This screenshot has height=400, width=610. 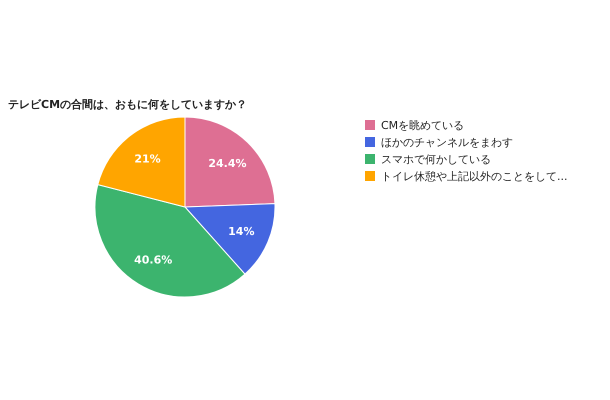 I want to click on chart-title: テレビCMの合間は、おもに何をしていますか？, so click(x=128, y=104).